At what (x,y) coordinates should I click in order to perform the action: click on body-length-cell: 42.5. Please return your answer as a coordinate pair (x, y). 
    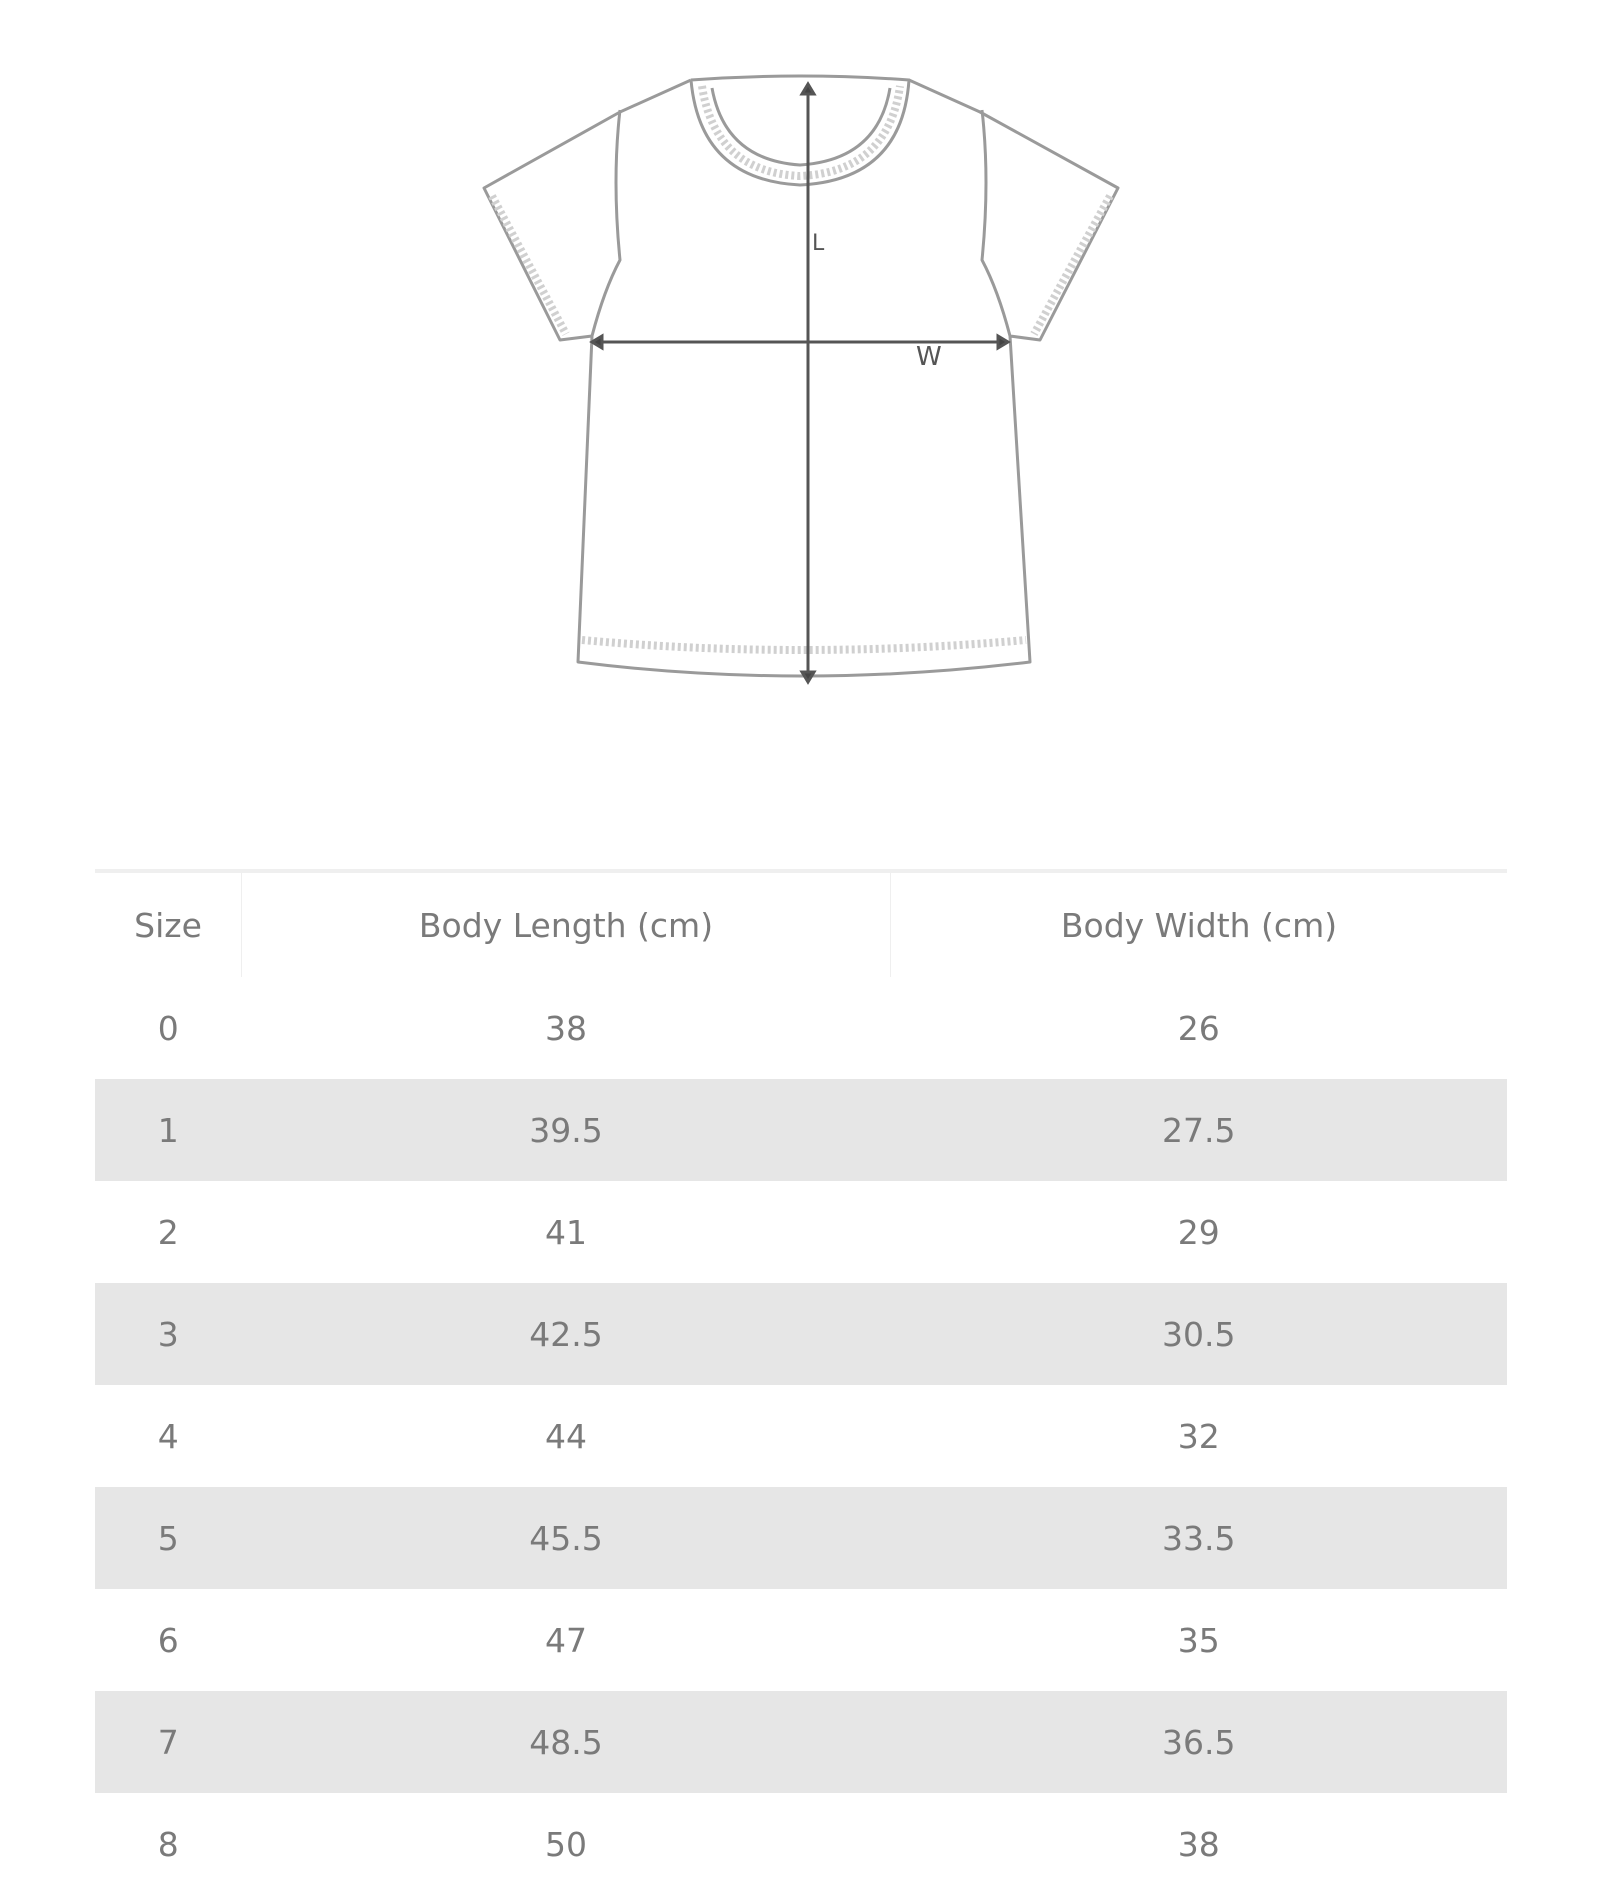
    Looking at the image, I should click on (566, 1334).